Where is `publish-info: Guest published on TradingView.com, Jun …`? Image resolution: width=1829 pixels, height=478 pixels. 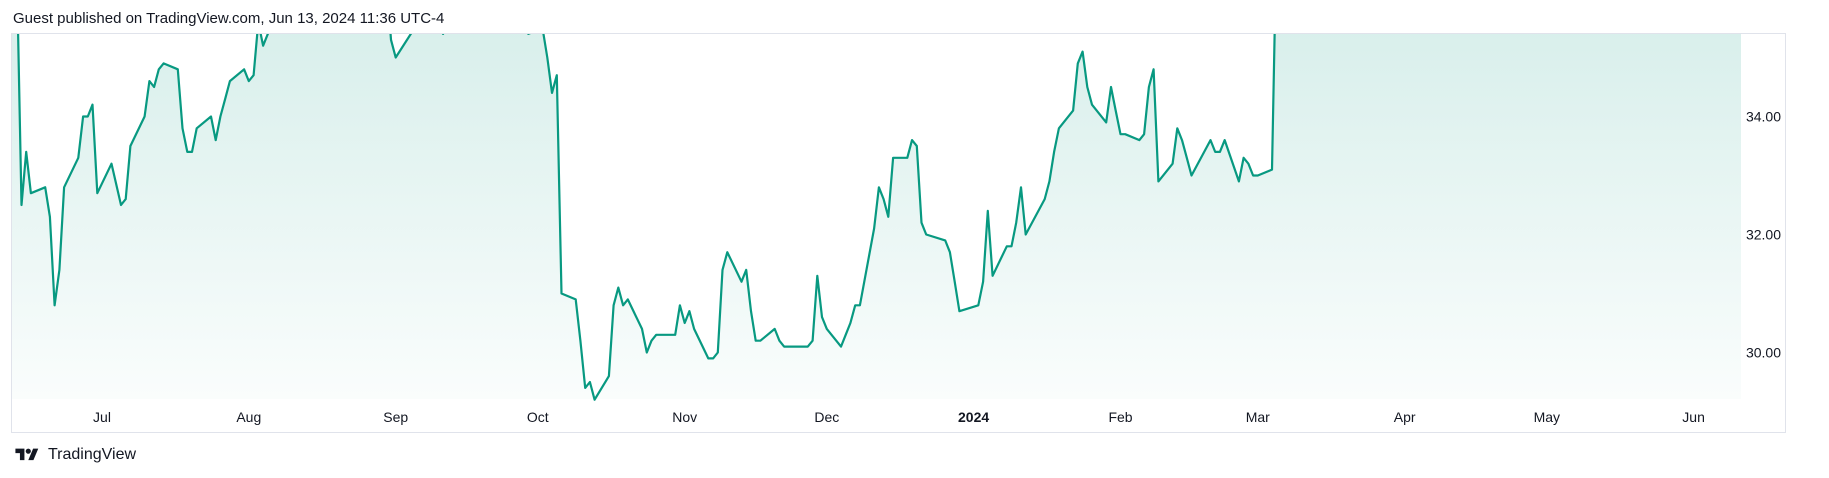 publish-info: Guest published on TradingView.com, Jun … is located at coordinates (229, 18).